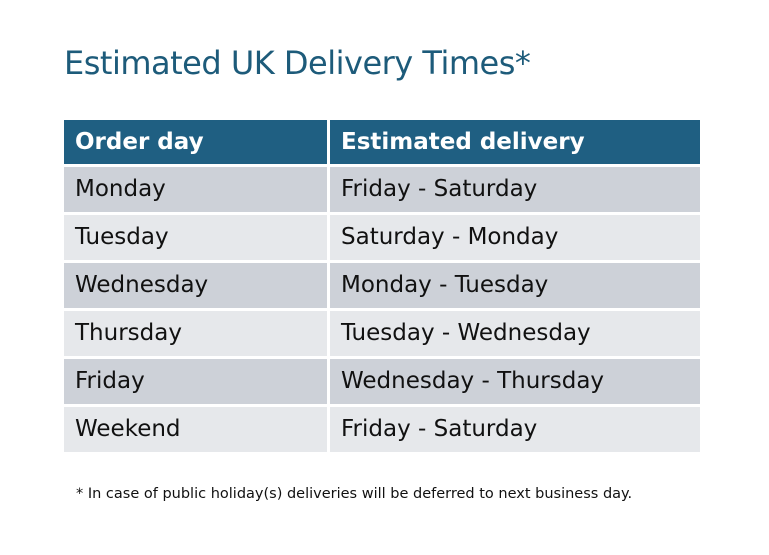 This screenshot has width=769, height=555. What do you see at coordinates (195, 141) in the screenshot?
I see `header-order-day: Order day` at bounding box center [195, 141].